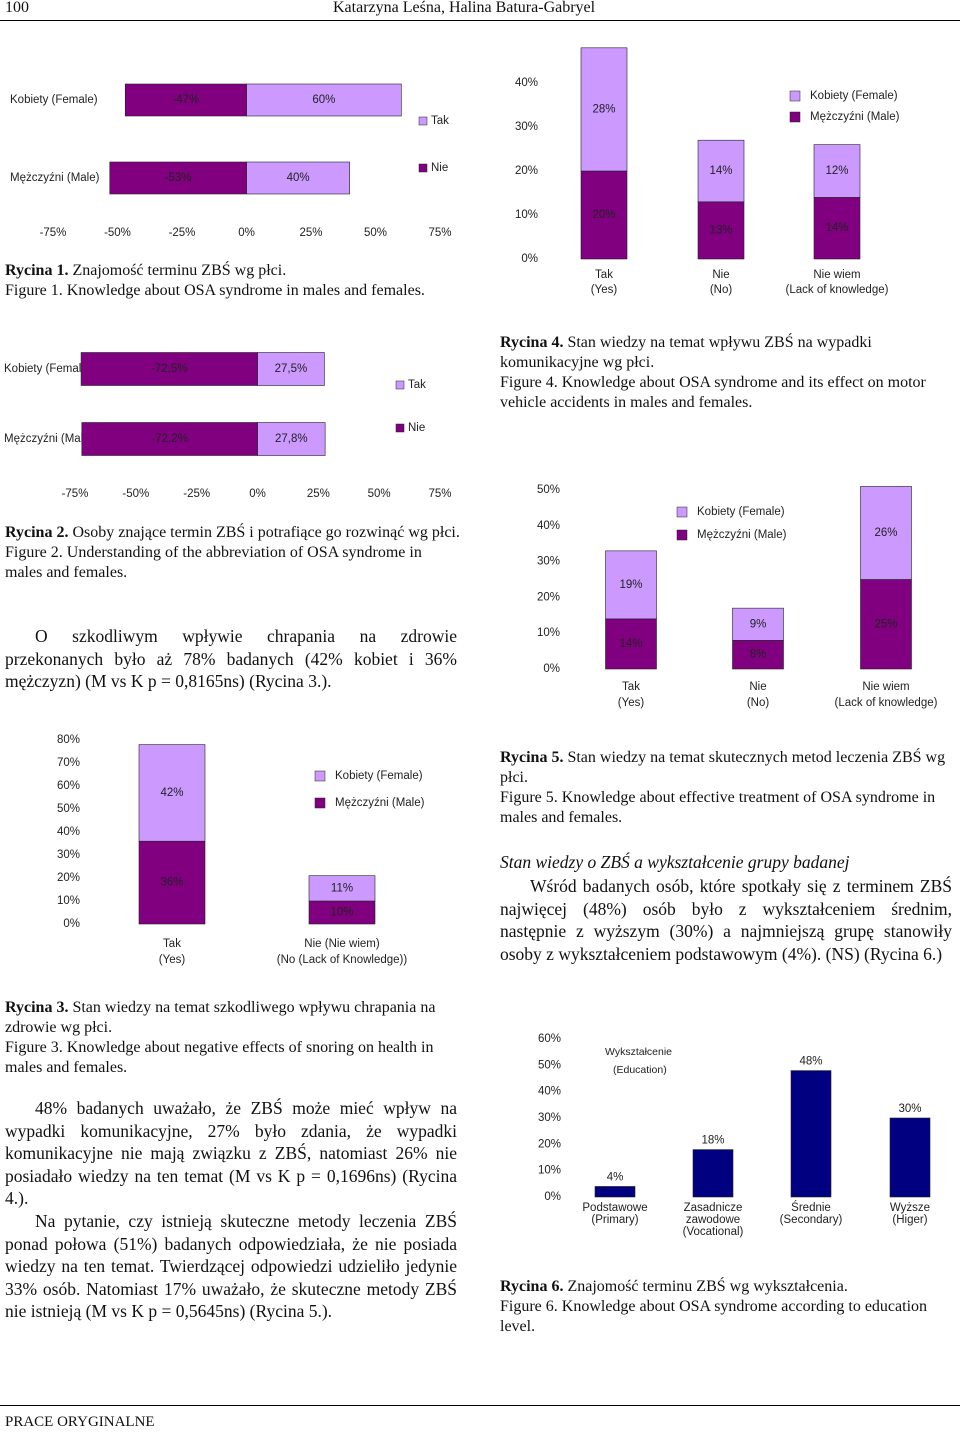 Image resolution: width=960 pixels, height=1438 pixels. Describe the element at coordinates (37, 1007) in the screenshot. I see `caption-label: Rycina 3.` at that location.